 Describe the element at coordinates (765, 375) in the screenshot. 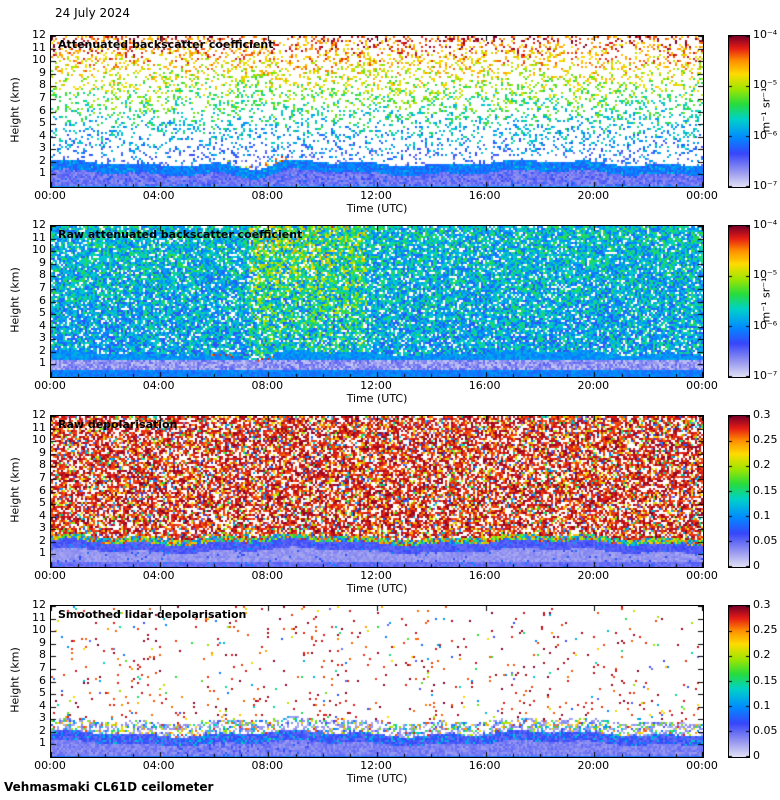

I see `colorbar-tick-label: 10⁻⁷` at that location.